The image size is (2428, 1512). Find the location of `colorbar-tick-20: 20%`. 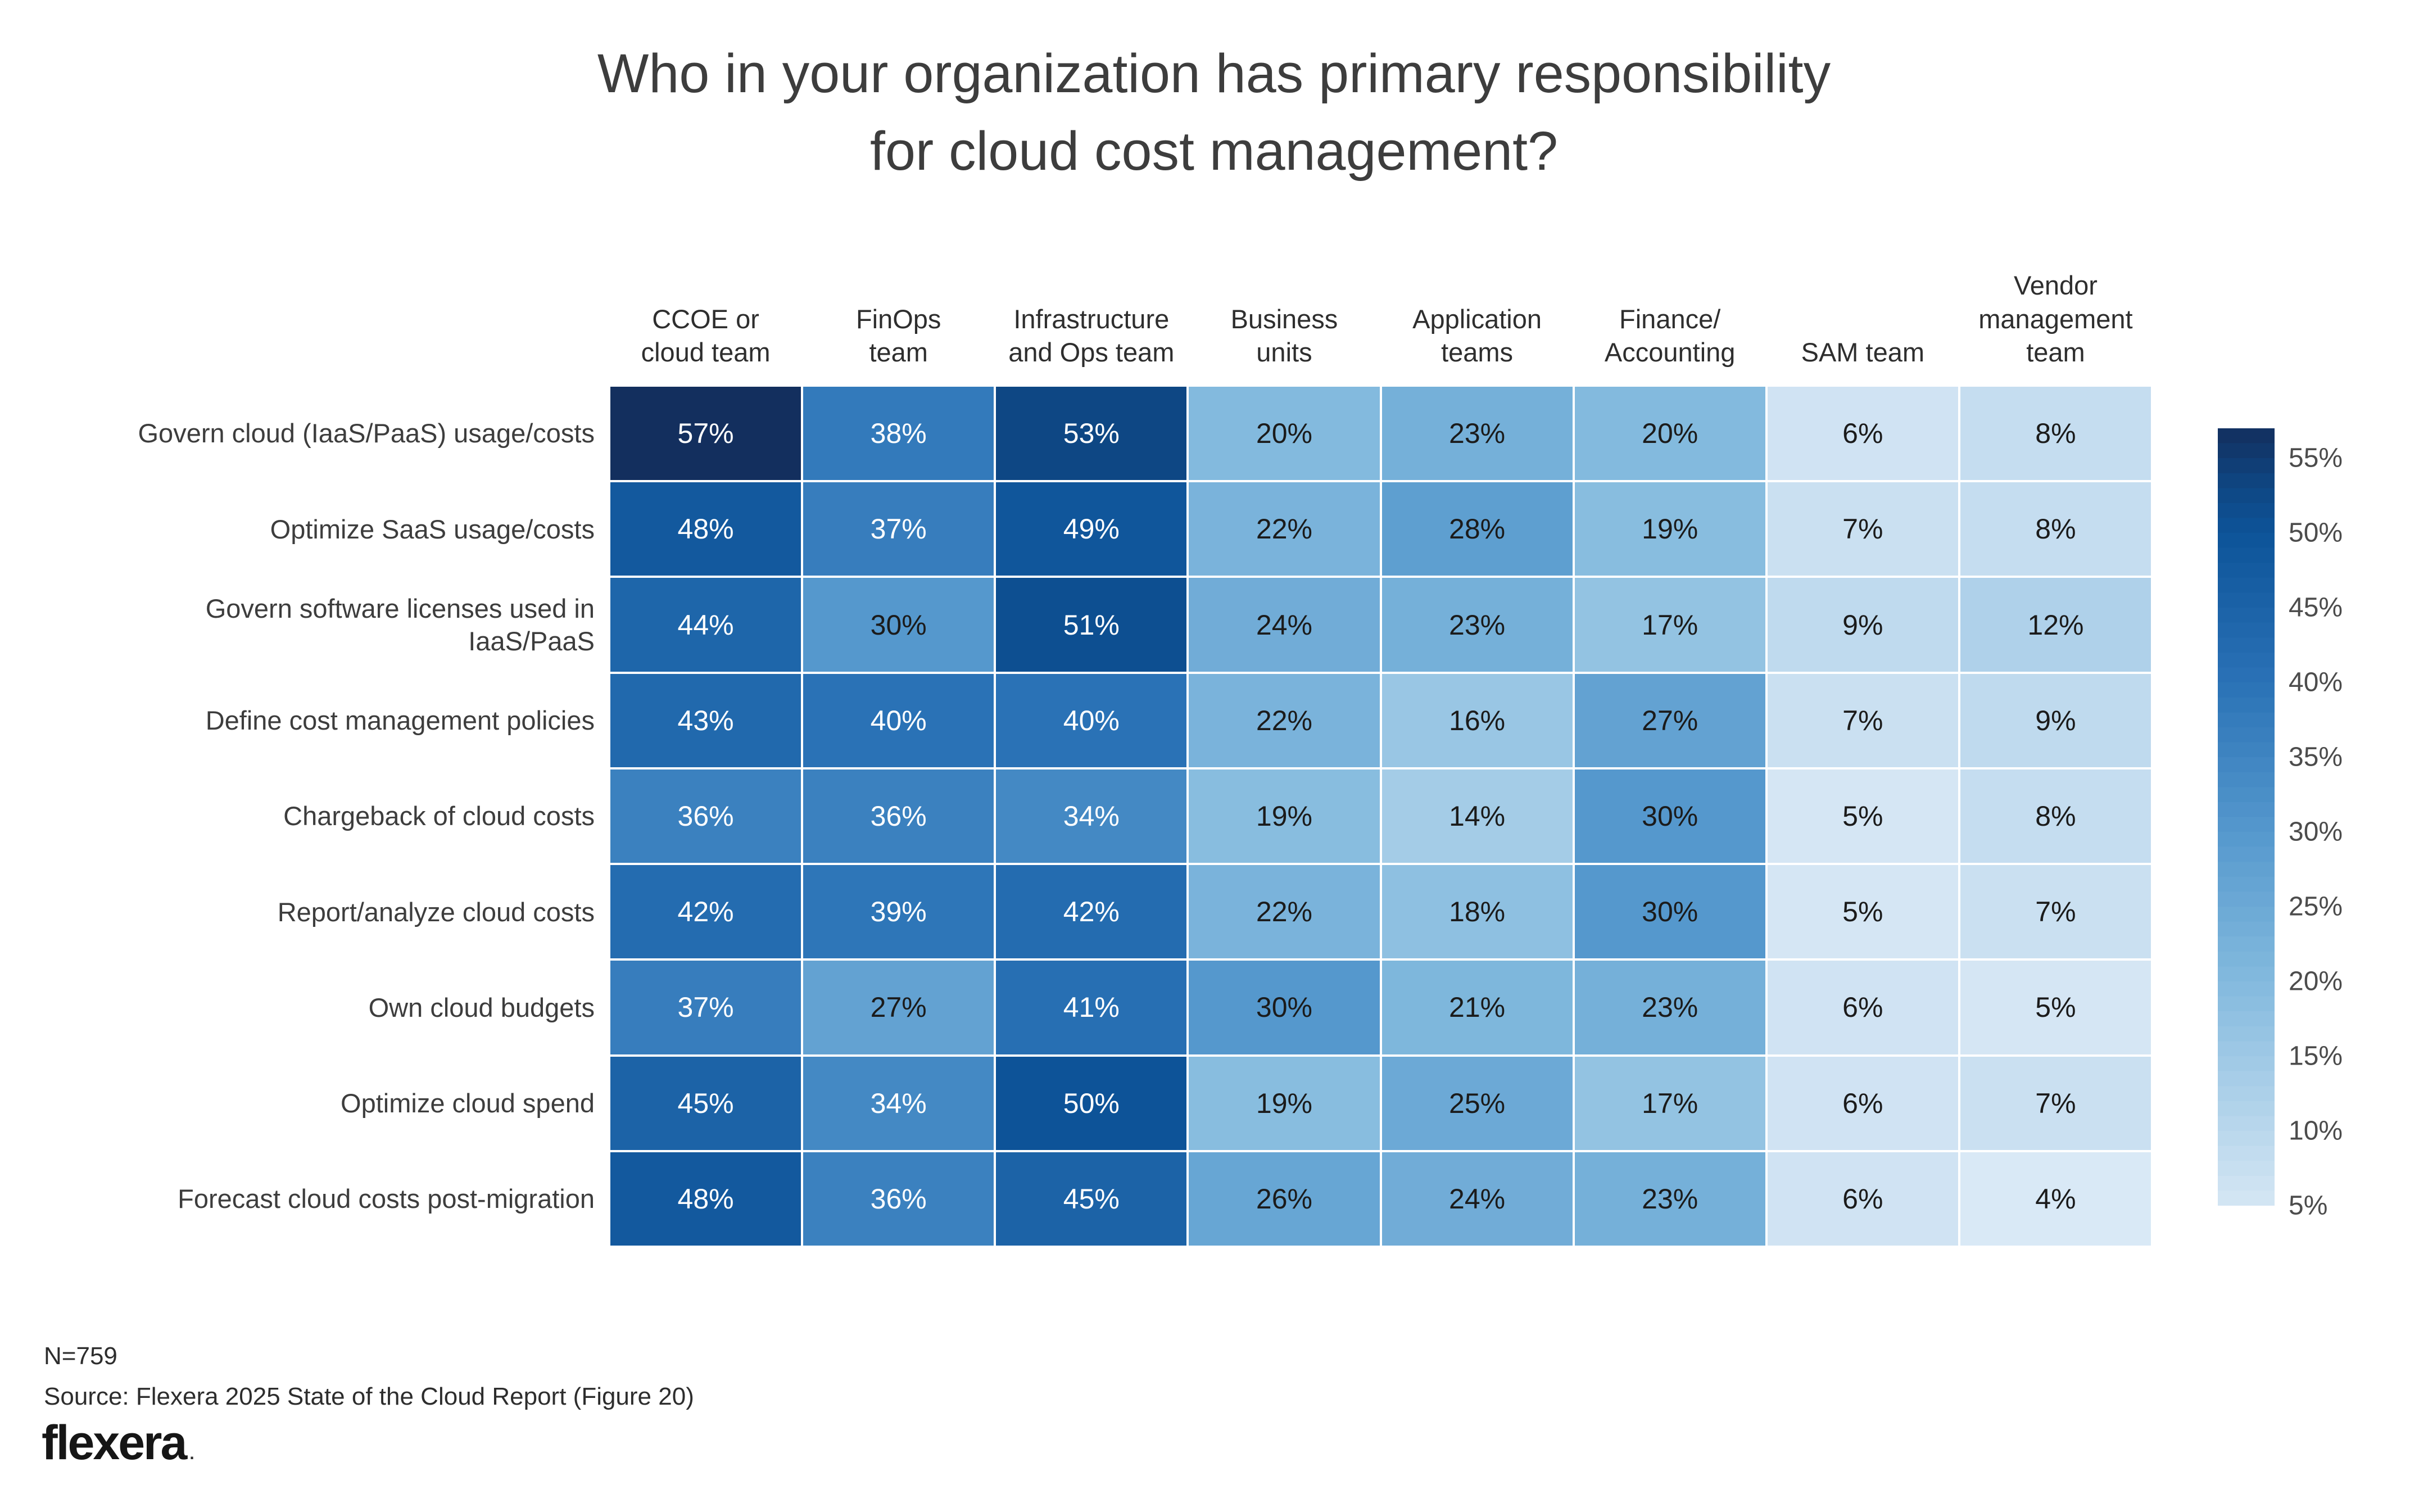

colorbar-tick-20: 20% is located at coordinates (2316, 981).